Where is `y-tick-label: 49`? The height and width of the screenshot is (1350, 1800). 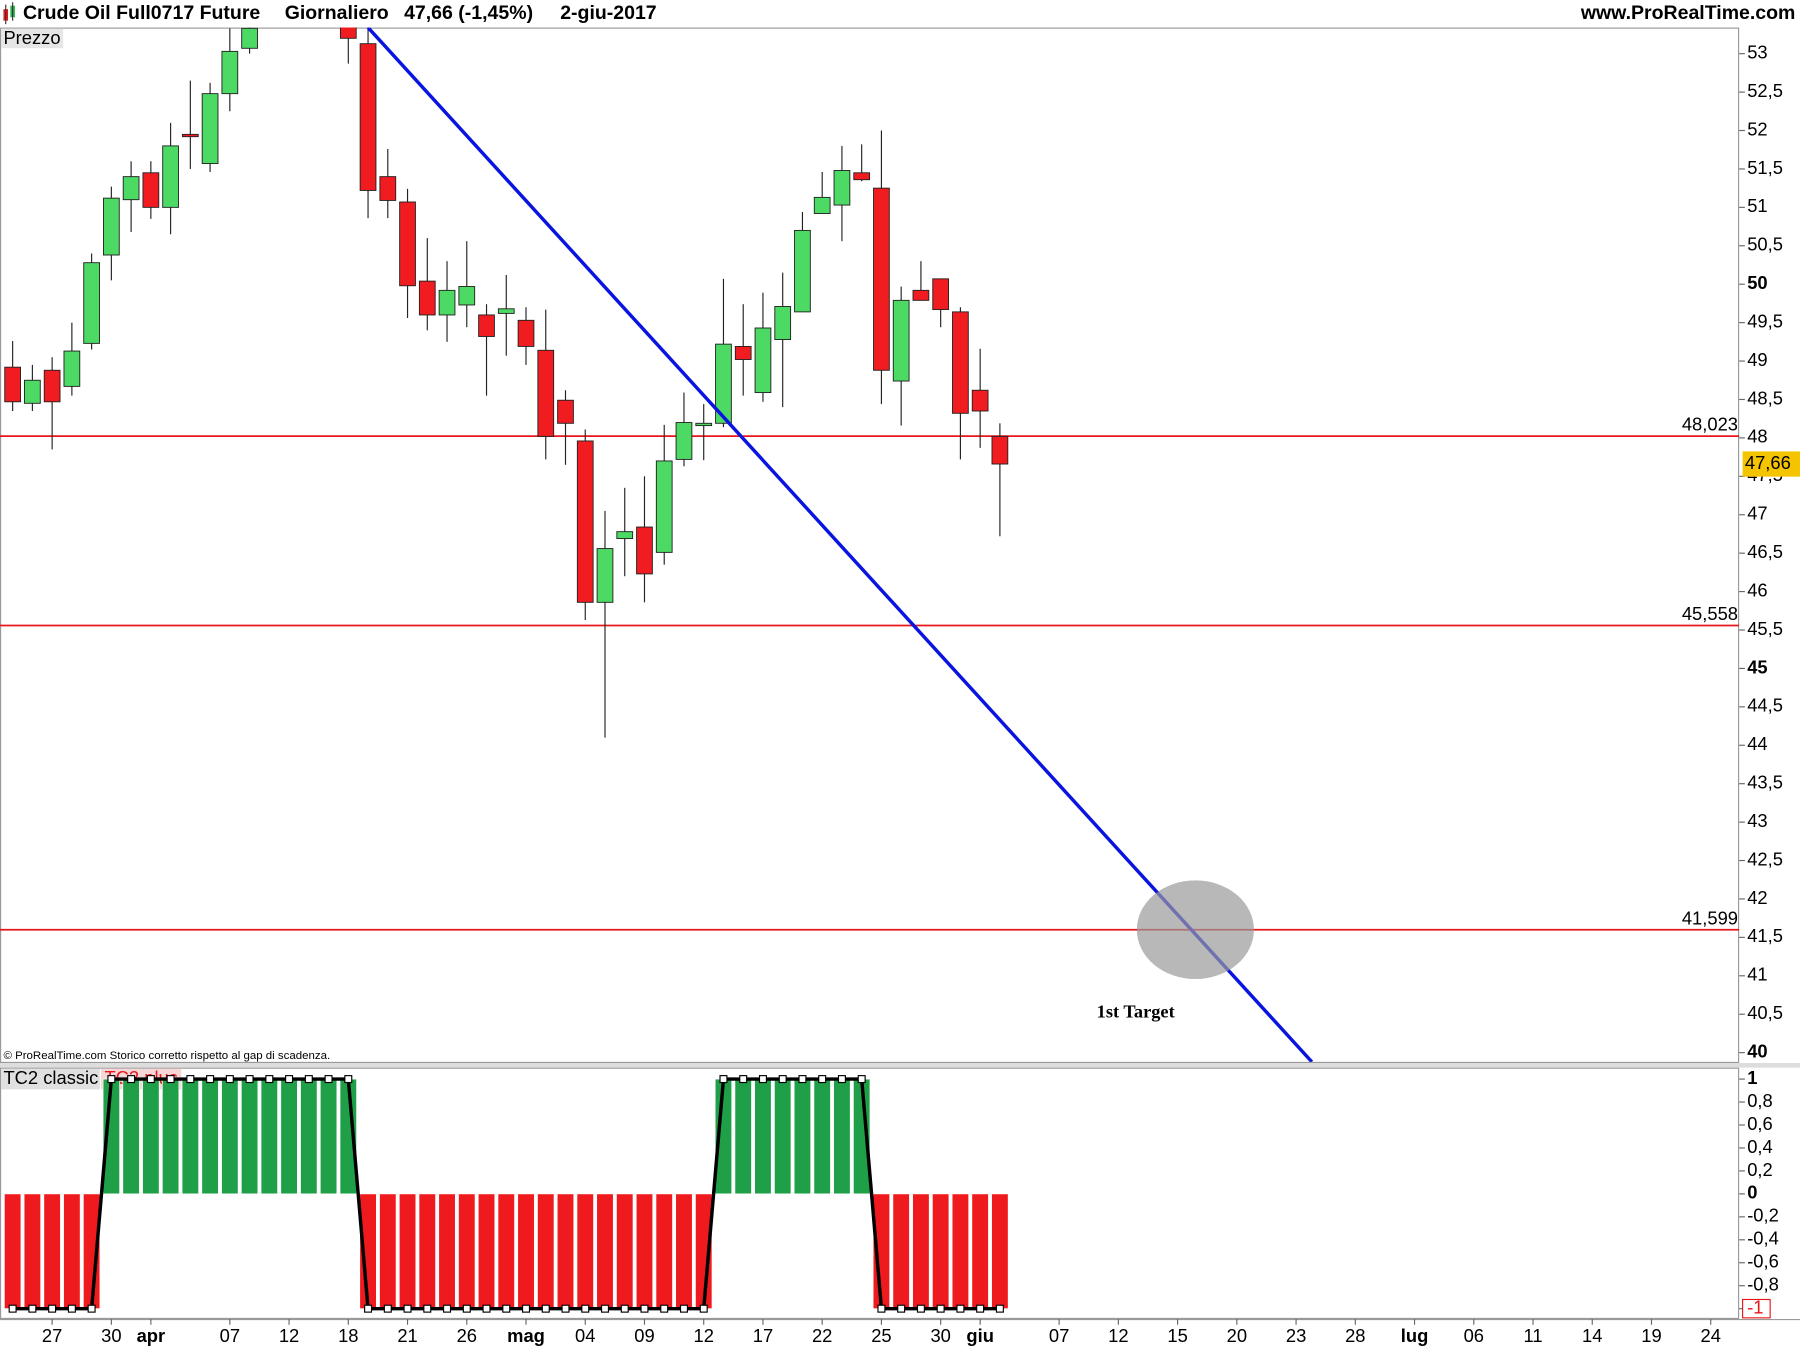
y-tick-label: 49 is located at coordinates (1757, 359).